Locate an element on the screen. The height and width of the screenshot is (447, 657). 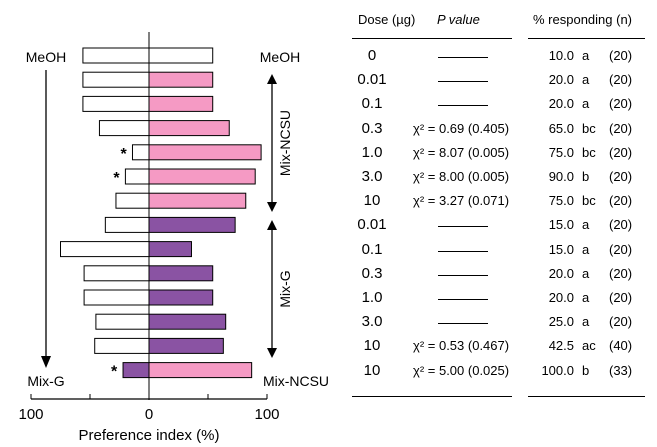
bracket-arrow-ncsu-head-up is located at coordinates (272, 79).